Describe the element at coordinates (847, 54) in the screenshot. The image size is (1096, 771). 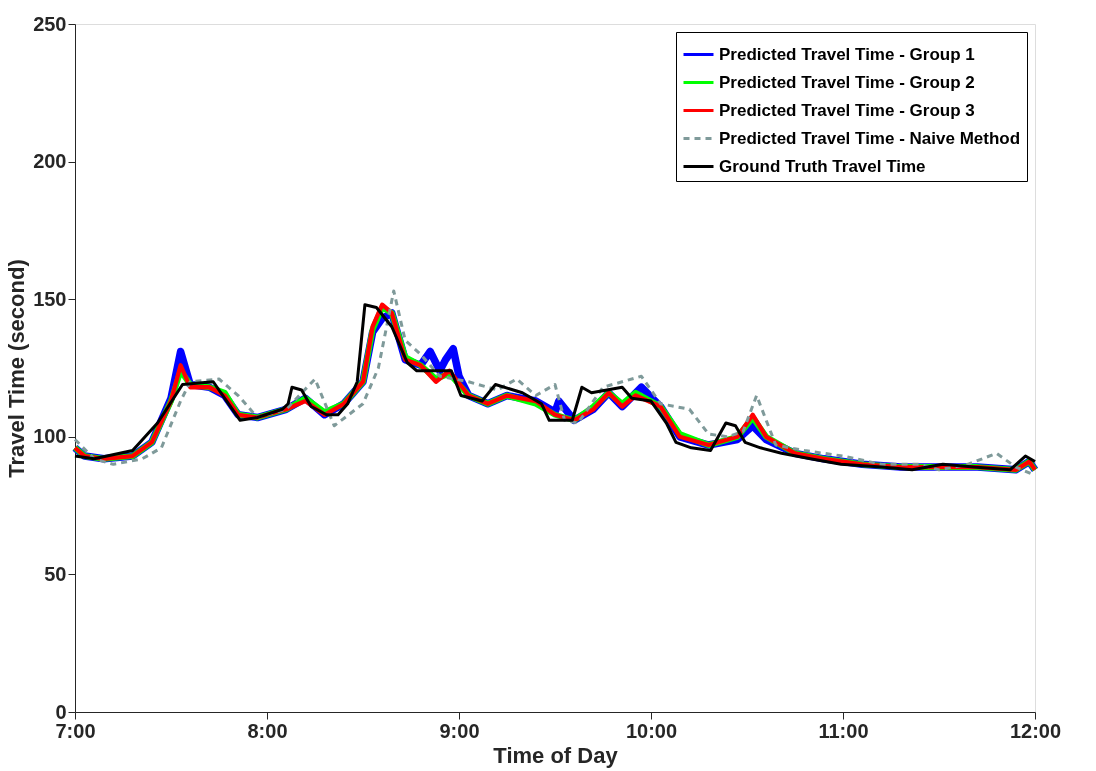
I see `legend-label: Predicted Travel Time - Group 1` at that location.